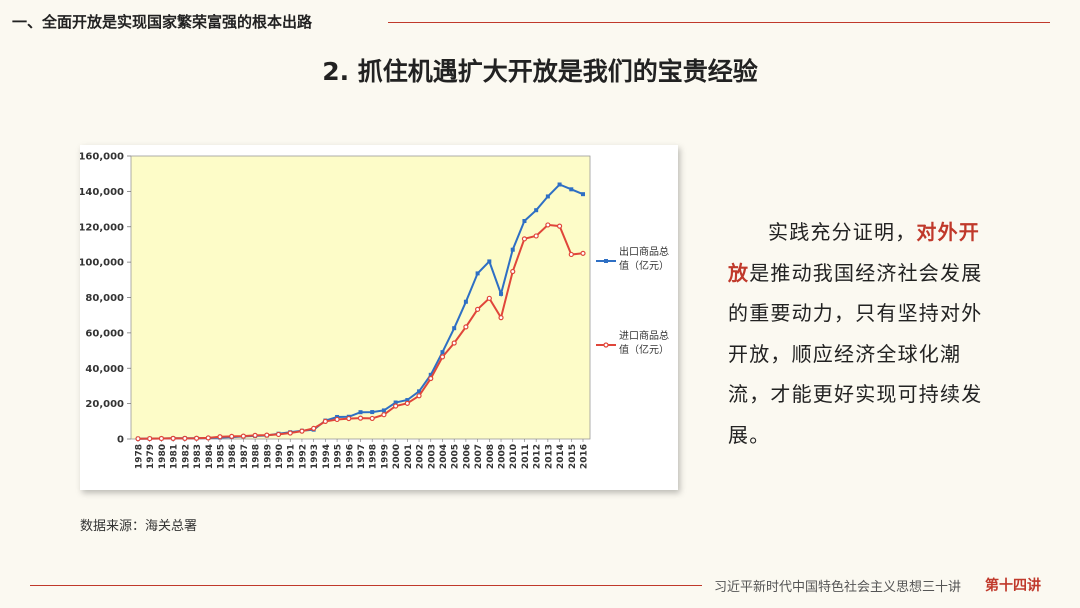  What do you see at coordinates (339, 456) in the screenshot?
I see `x-tick-label: 1995` at bounding box center [339, 456].